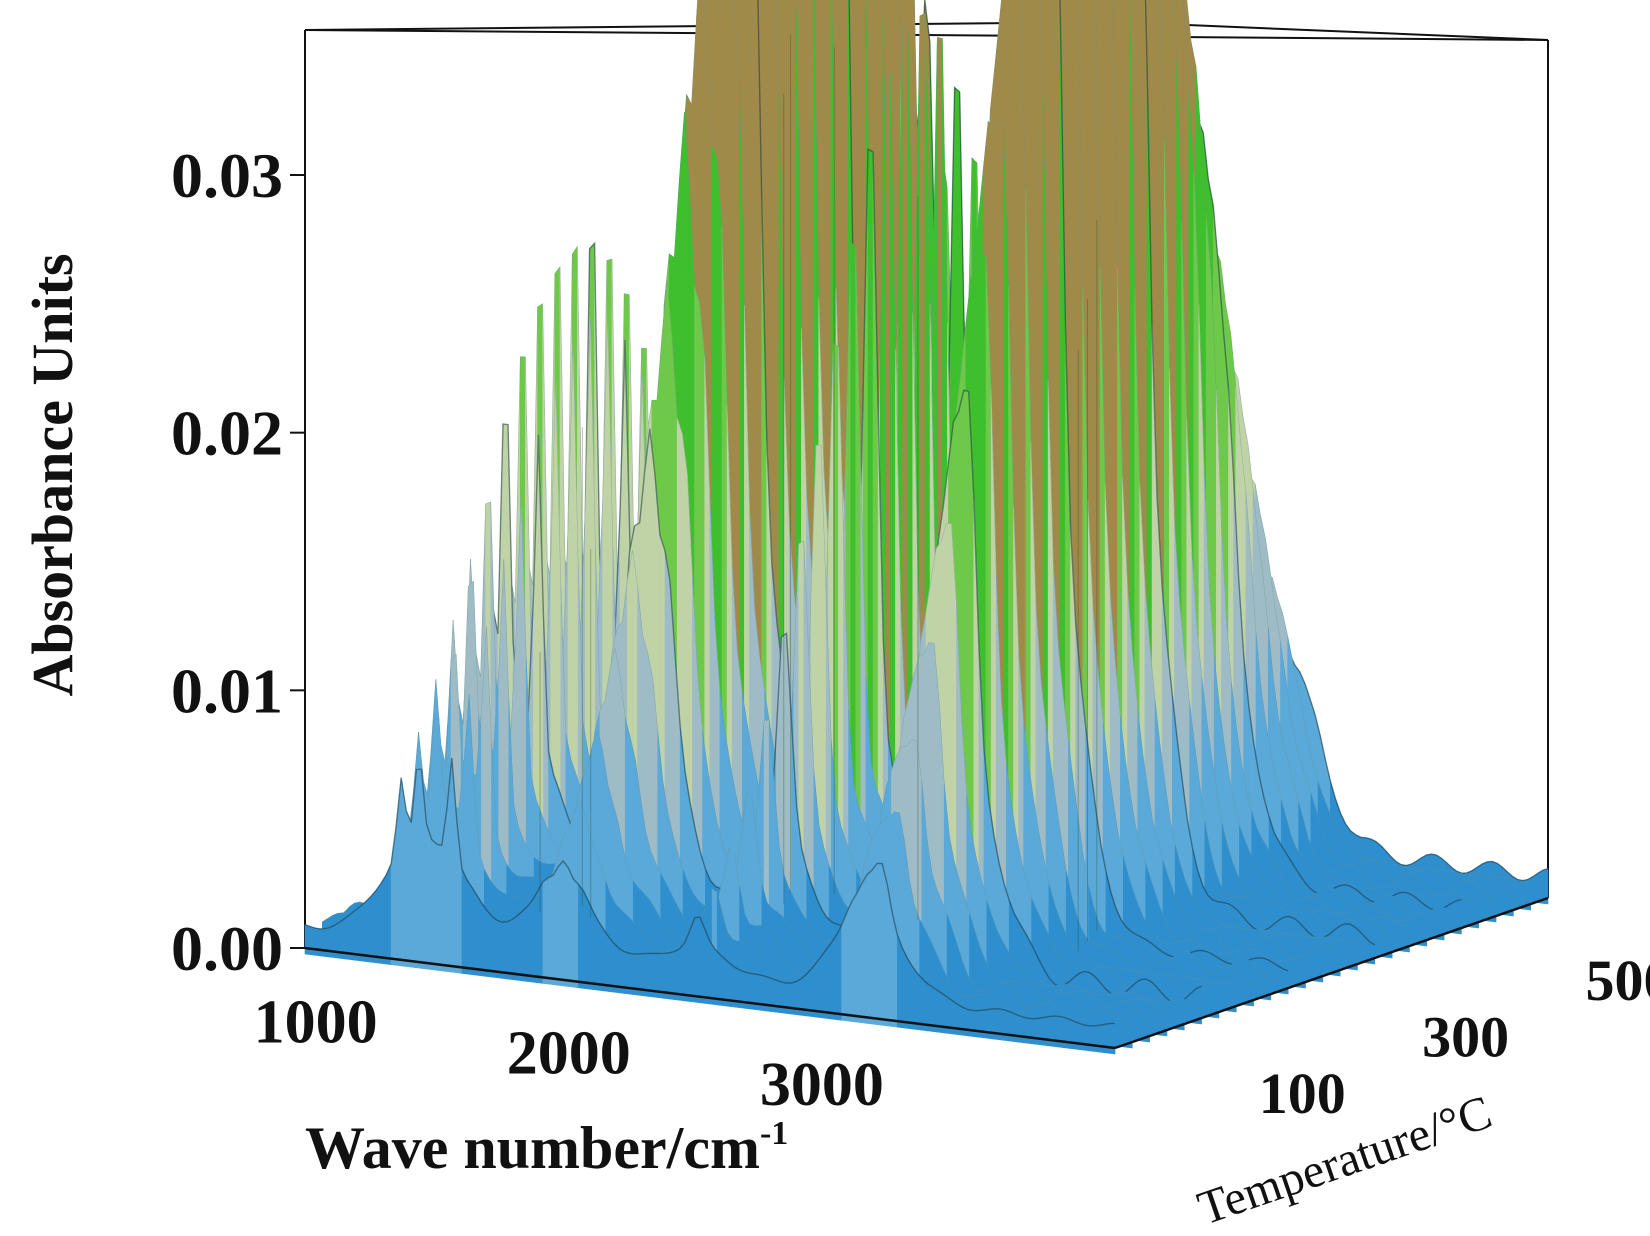  What do you see at coordinates (1617, 980) in the screenshot?
I see `y-tick-label: 500` at bounding box center [1617, 980].